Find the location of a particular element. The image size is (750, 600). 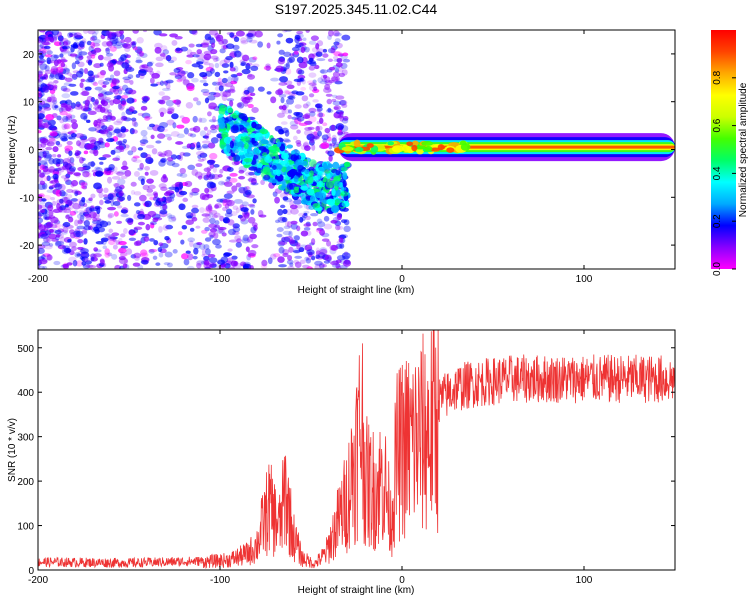

x-tick-label: -100 is located at coordinates (220, 580).